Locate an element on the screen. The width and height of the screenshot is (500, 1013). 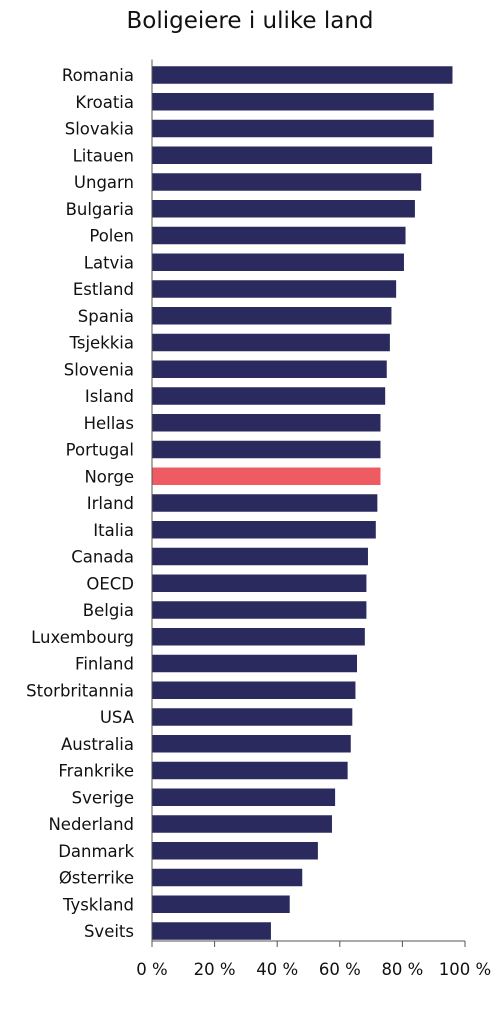
bar-nederland is located at coordinates (242, 824).